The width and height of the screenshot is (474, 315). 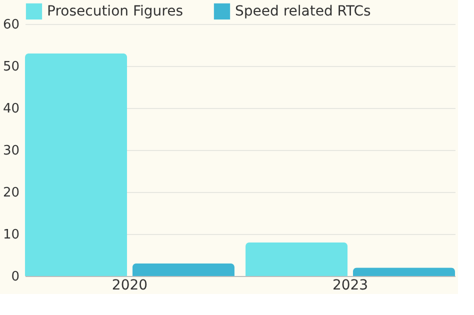 What do you see at coordinates (350, 286) in the screenshot?
I see `x-tick-label: 2023` at bounding box center [350, 286].